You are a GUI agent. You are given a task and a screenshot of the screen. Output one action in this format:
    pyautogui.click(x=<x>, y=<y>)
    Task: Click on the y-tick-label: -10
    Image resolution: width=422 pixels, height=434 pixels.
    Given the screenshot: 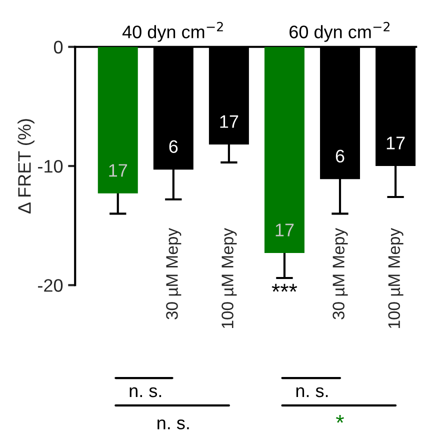 What is the action you would take?
    pyautogui.click(x=50, y=166)
    